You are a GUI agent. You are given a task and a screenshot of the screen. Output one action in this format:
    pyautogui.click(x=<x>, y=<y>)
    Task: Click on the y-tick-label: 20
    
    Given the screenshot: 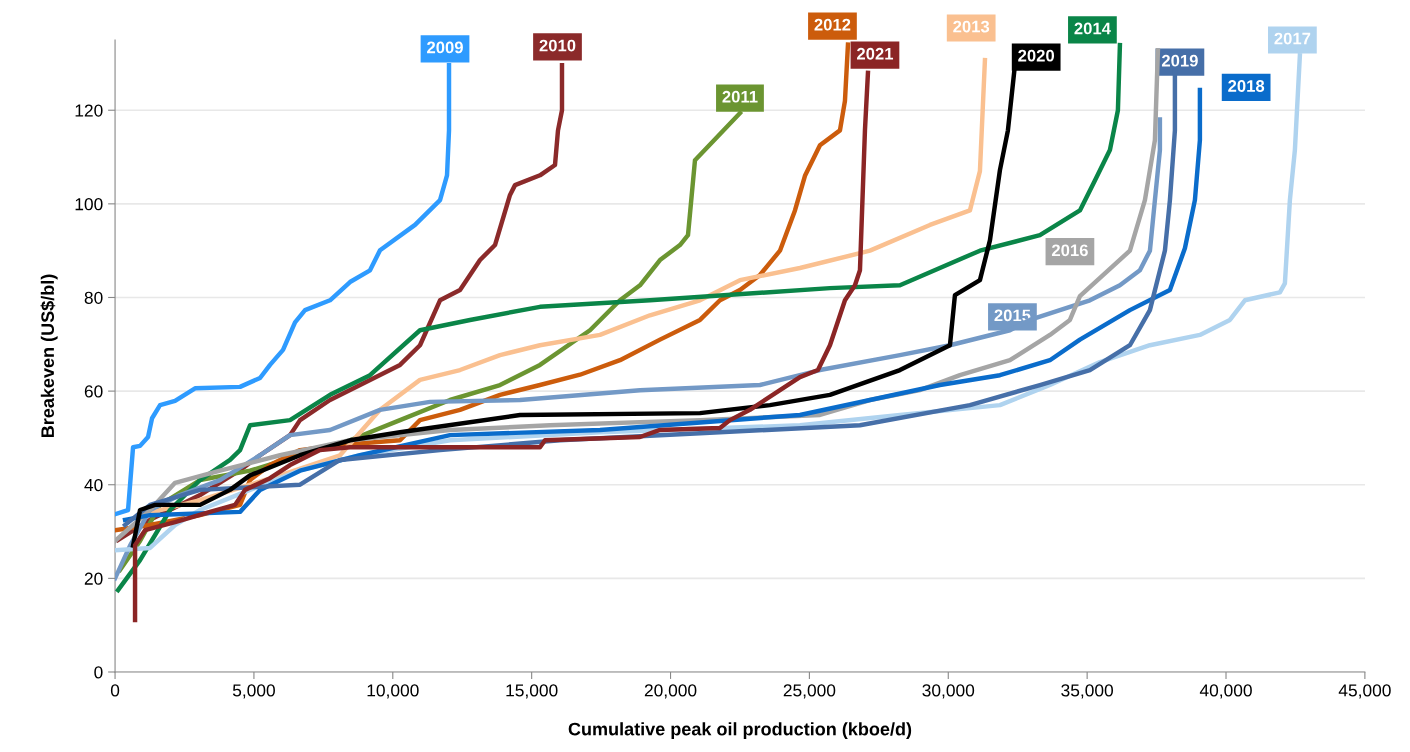 What is the action you would take?
    pyautogui.click(x=93, y=578)
    